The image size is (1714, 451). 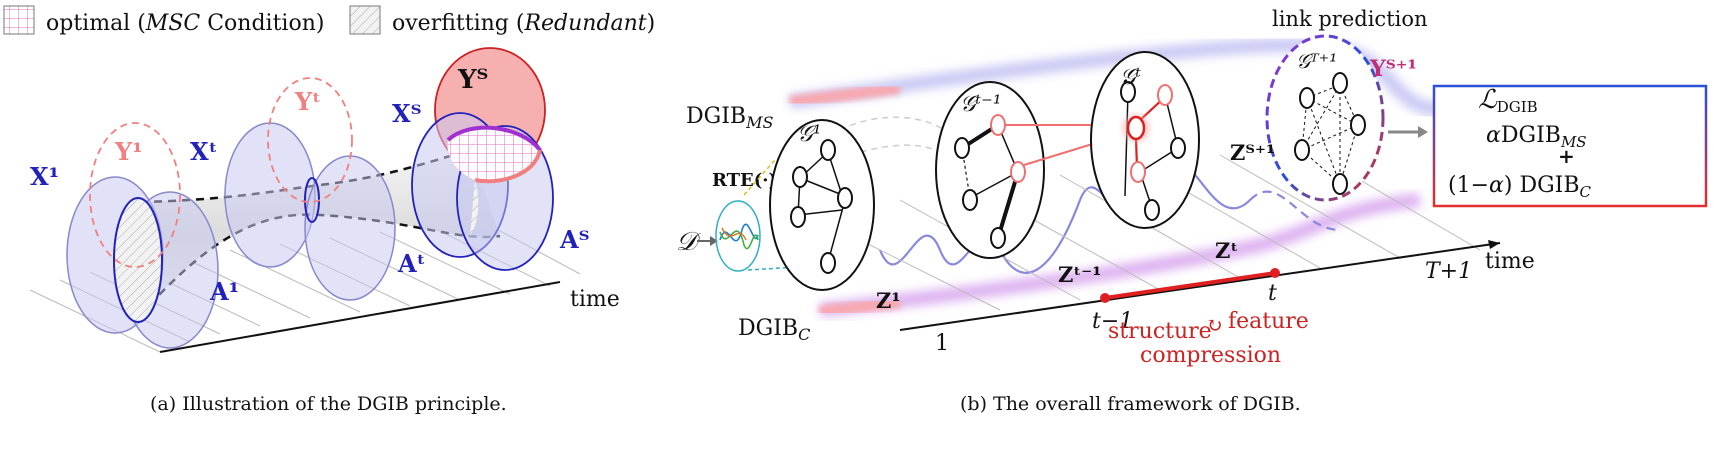 What do you see at coordinates (1275, 273) in the screenshot?
I see `tick-t` at bounding box center [1275, 273].